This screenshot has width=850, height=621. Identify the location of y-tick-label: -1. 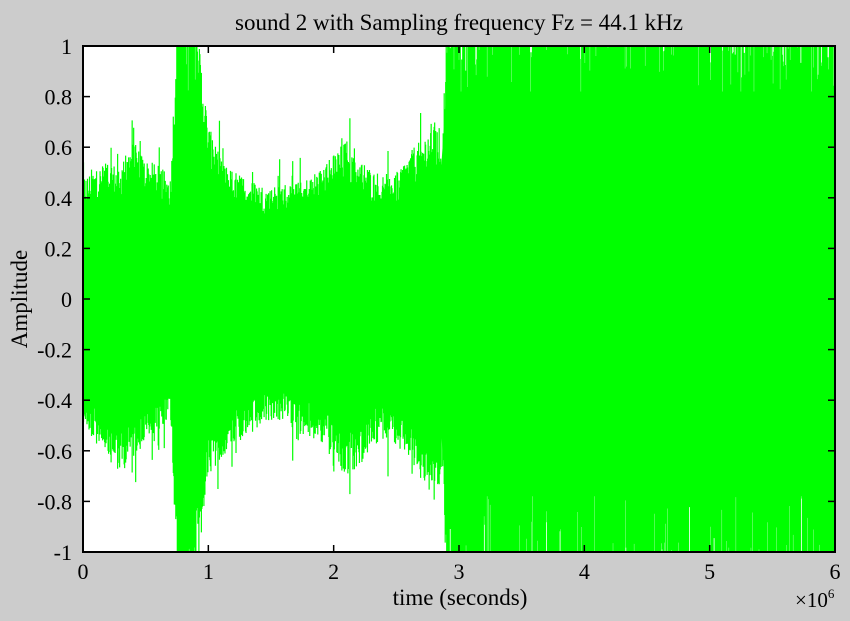
(63, 552).